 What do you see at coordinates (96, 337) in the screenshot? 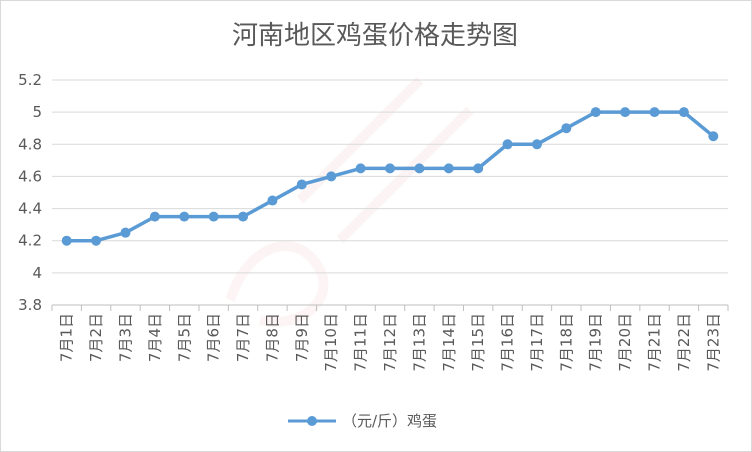
I see `x-tick-label: 7月2日` at bounding box center [96, 337].